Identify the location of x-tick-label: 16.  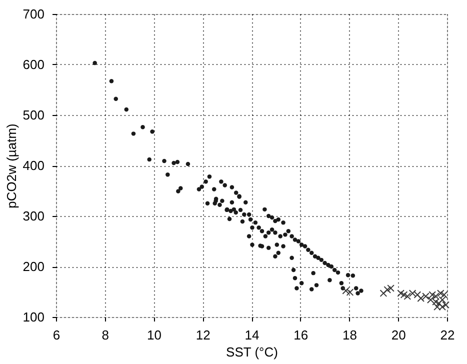
(301, 335).